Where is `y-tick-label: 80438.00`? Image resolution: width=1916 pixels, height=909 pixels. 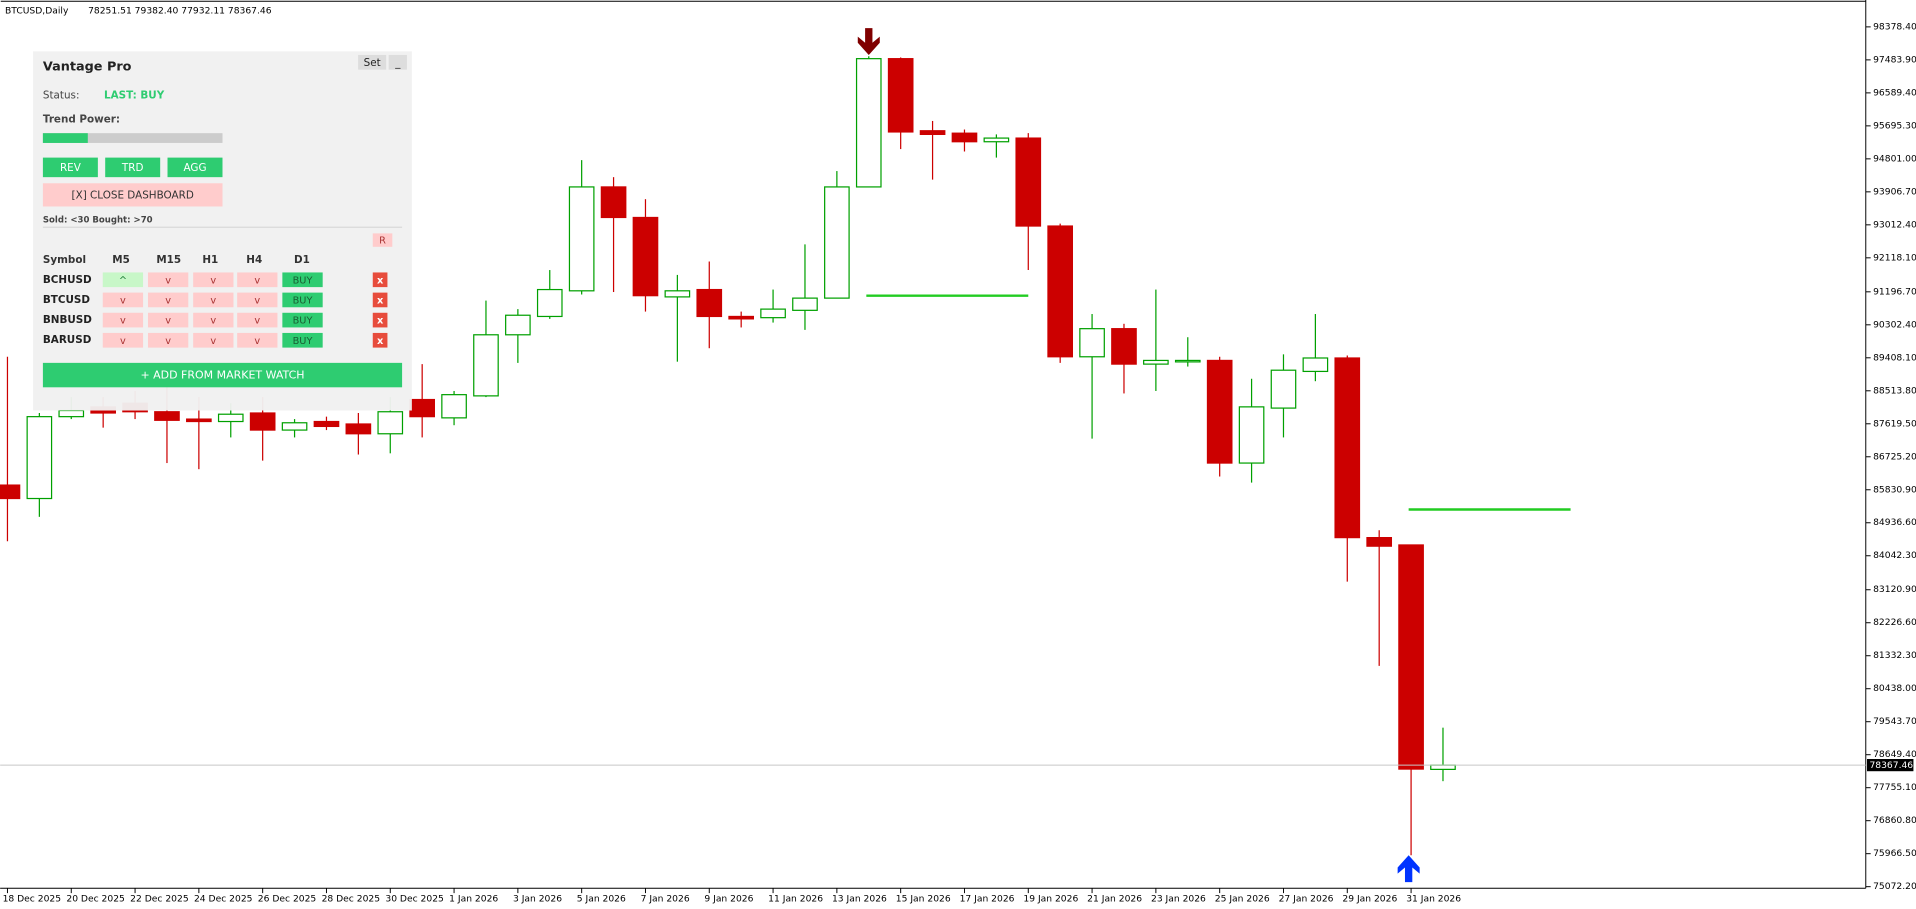 y-tick-label: 80438.00 is located at coordinates (1894, 688).